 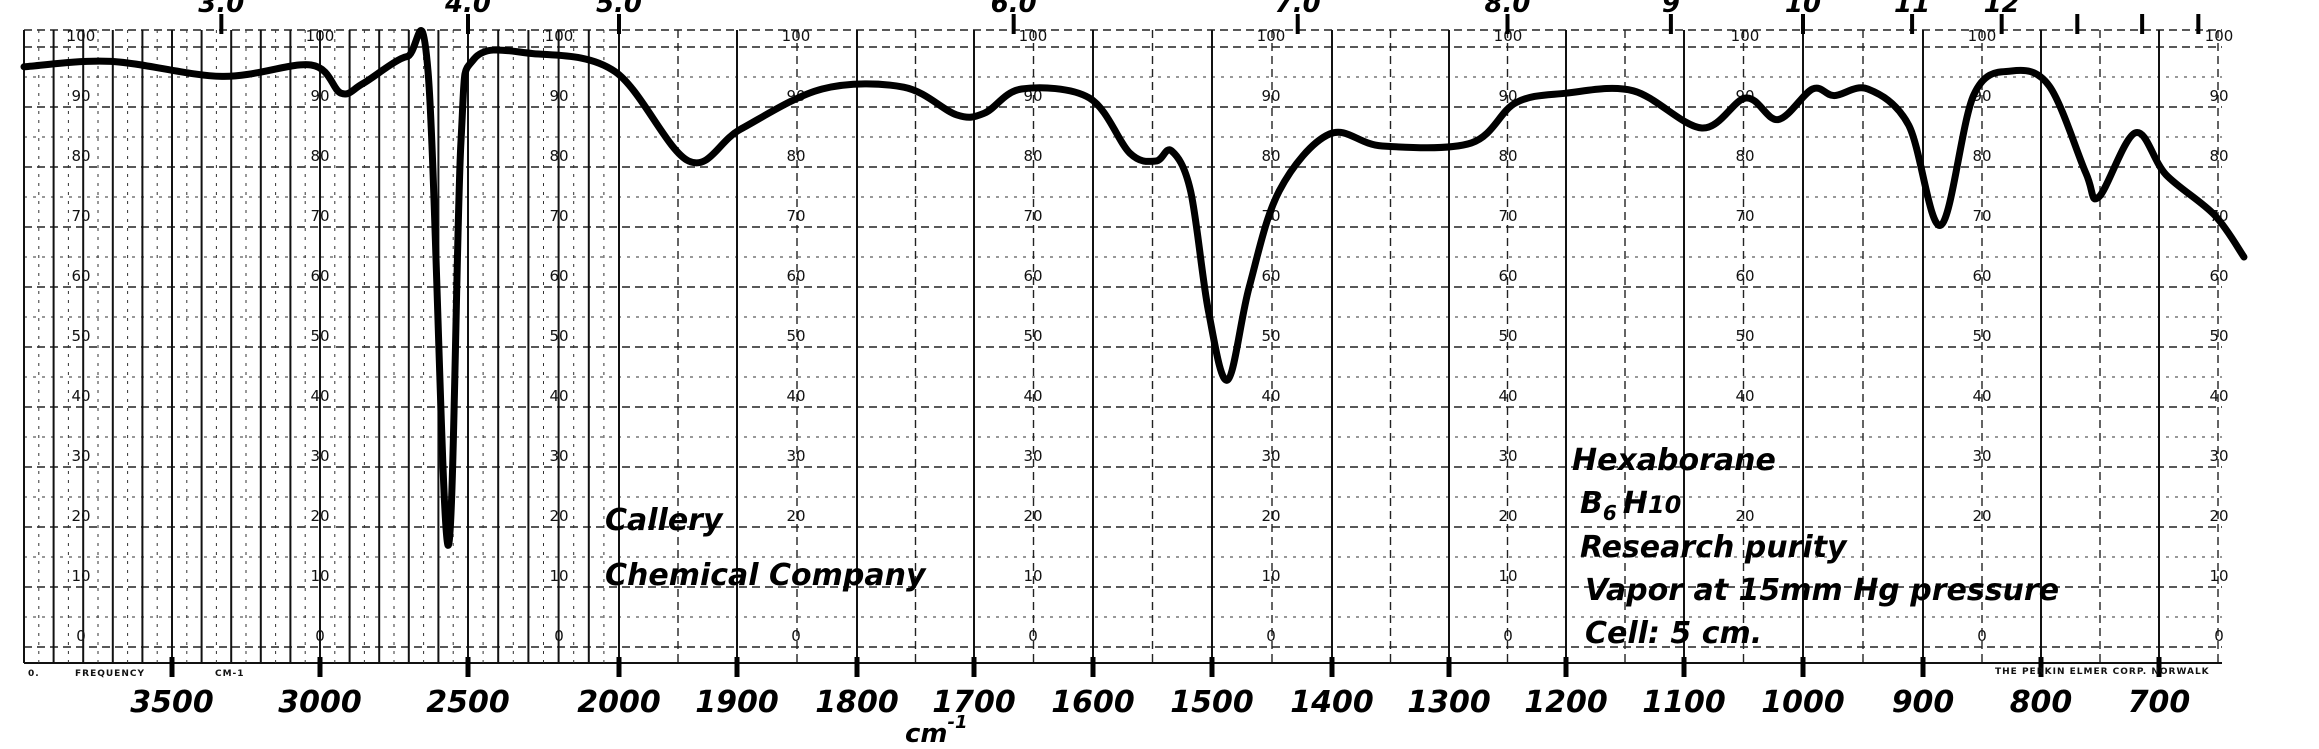 I want to click on wavelength-tick-label: 11, so click(x=1912, y=9).